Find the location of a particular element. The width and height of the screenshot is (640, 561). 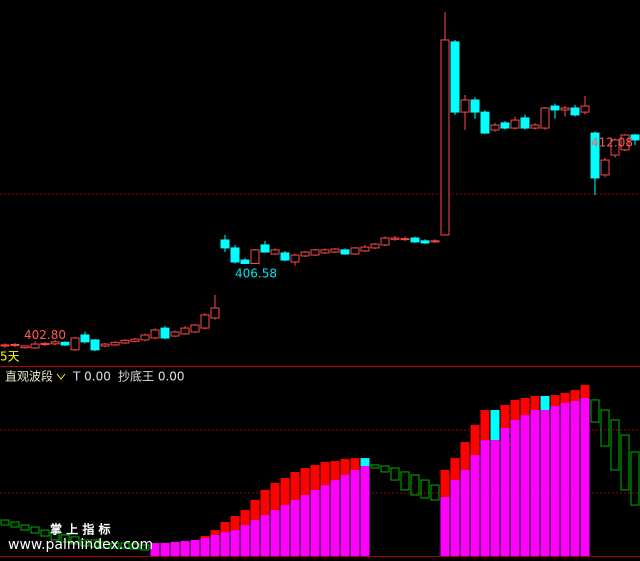

price-annotation: 402.80 is located at coordinates (45, 335).